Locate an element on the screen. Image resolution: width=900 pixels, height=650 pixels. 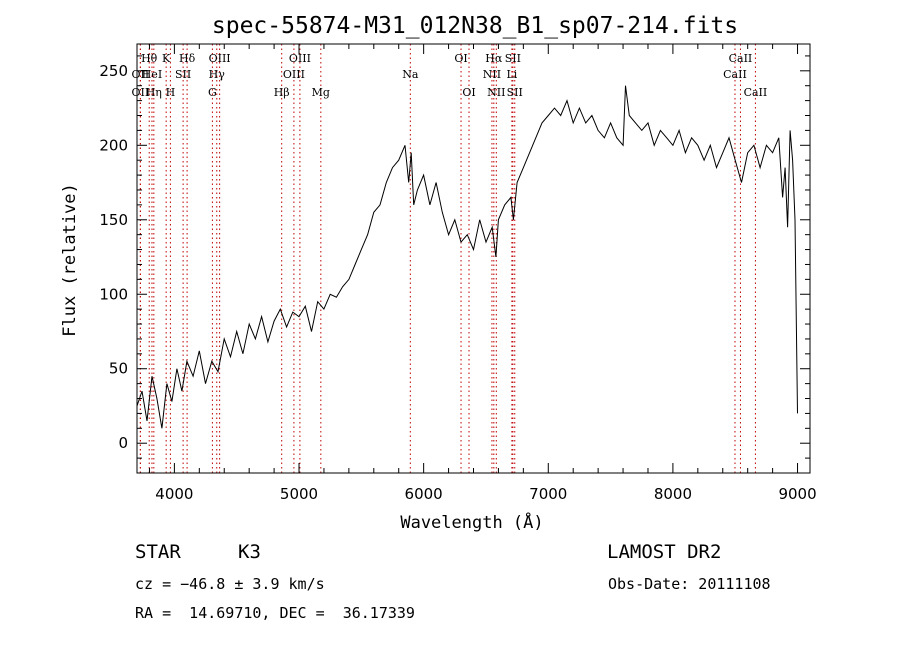
spectral-line-label: Hθ is located at coordinates (149, 58).